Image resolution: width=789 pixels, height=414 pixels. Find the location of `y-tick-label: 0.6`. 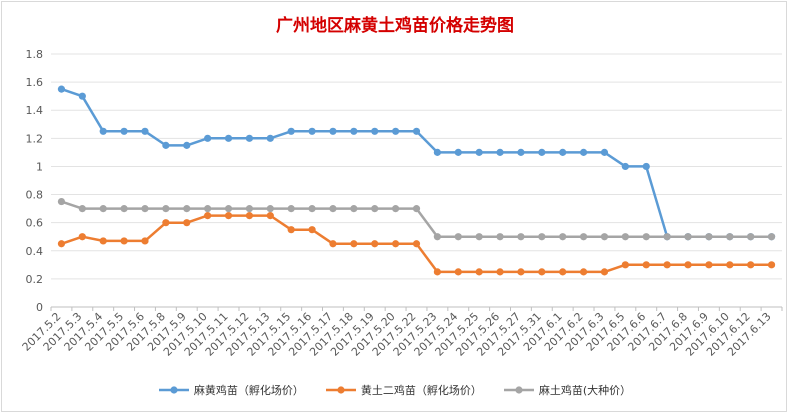

y-tick-label: 0.6 is located at coordinates (35, 223).